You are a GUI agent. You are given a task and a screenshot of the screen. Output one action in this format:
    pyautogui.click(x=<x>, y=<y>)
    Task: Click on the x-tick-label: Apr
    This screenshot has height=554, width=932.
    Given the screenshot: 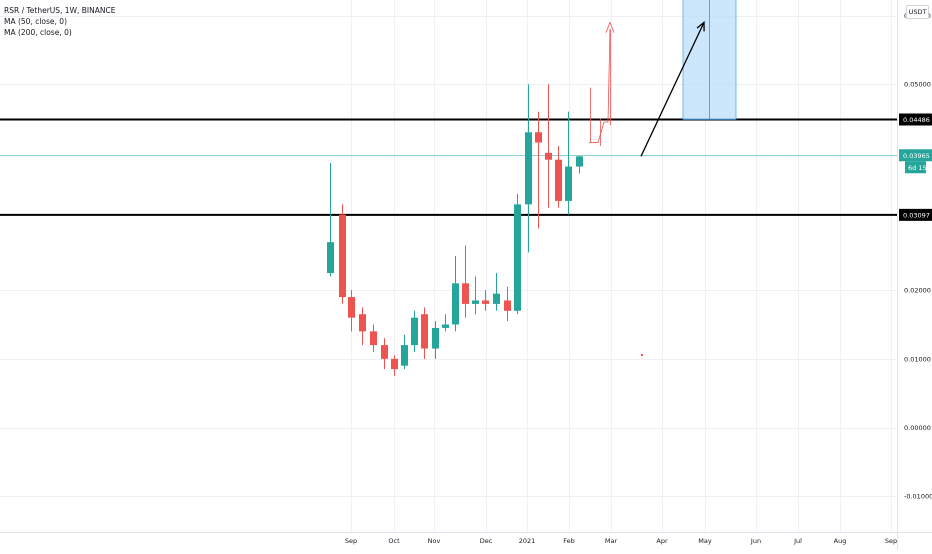 What is the action you would take?
    pyautogui.click(x=662, y=541)
    